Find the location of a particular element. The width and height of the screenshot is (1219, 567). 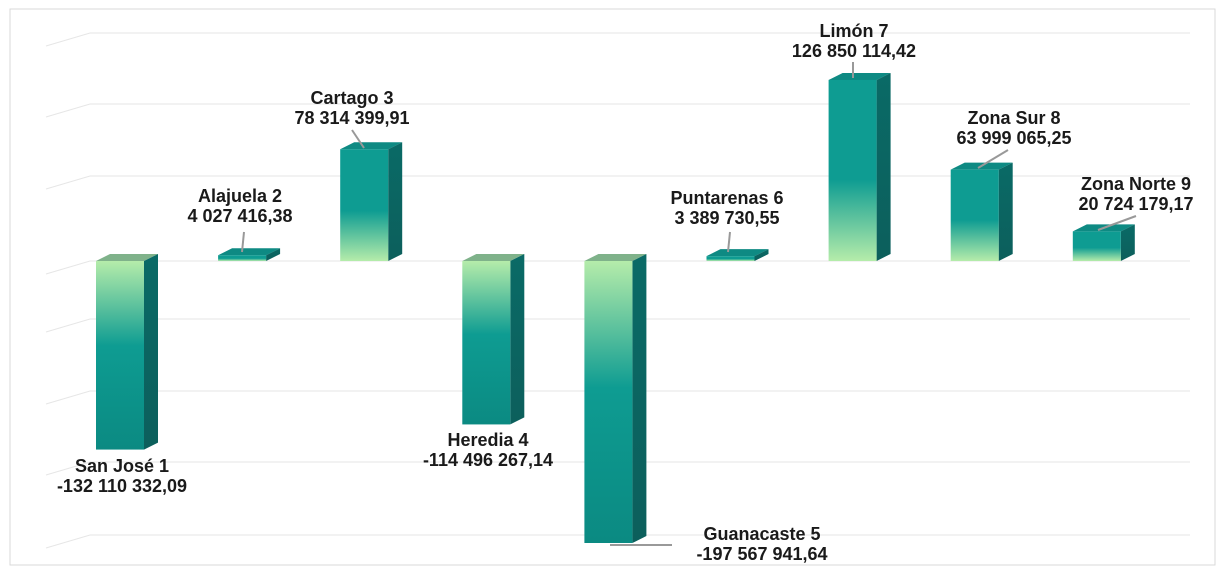

value-label: -132 110 332,09 is located at coordinates (122, 486).